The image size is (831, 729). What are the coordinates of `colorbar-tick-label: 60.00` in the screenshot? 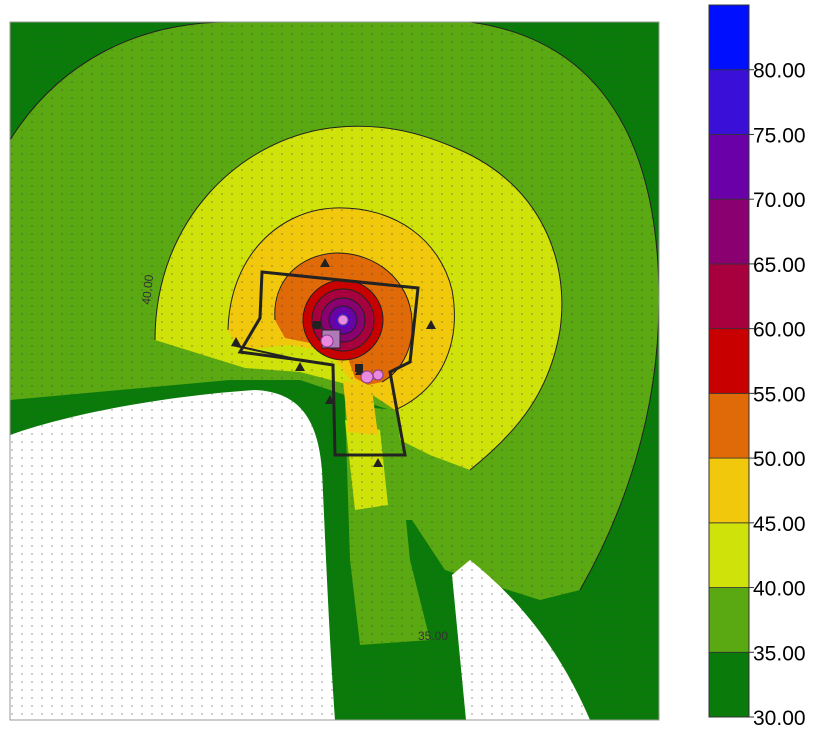 It's located at (779, 330).